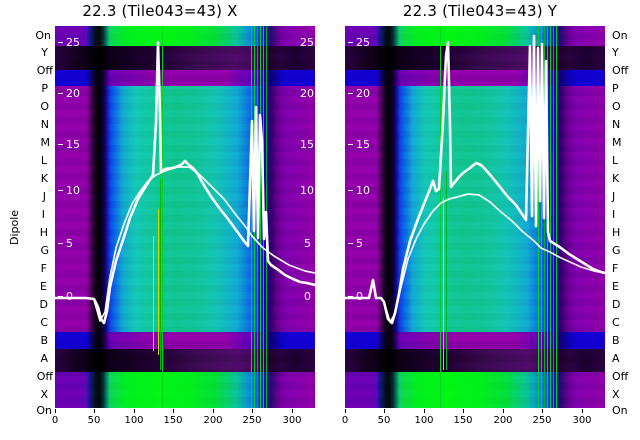 The height and width of the screenshot is (440, 640). I want to click on x-tick-label: 150, so click(463, 420).